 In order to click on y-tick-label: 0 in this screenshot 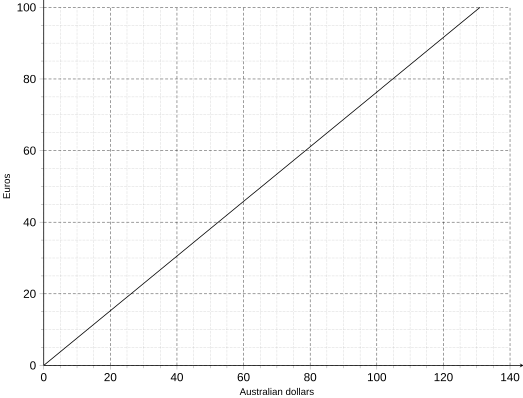, I will do `click(33, 365)`.